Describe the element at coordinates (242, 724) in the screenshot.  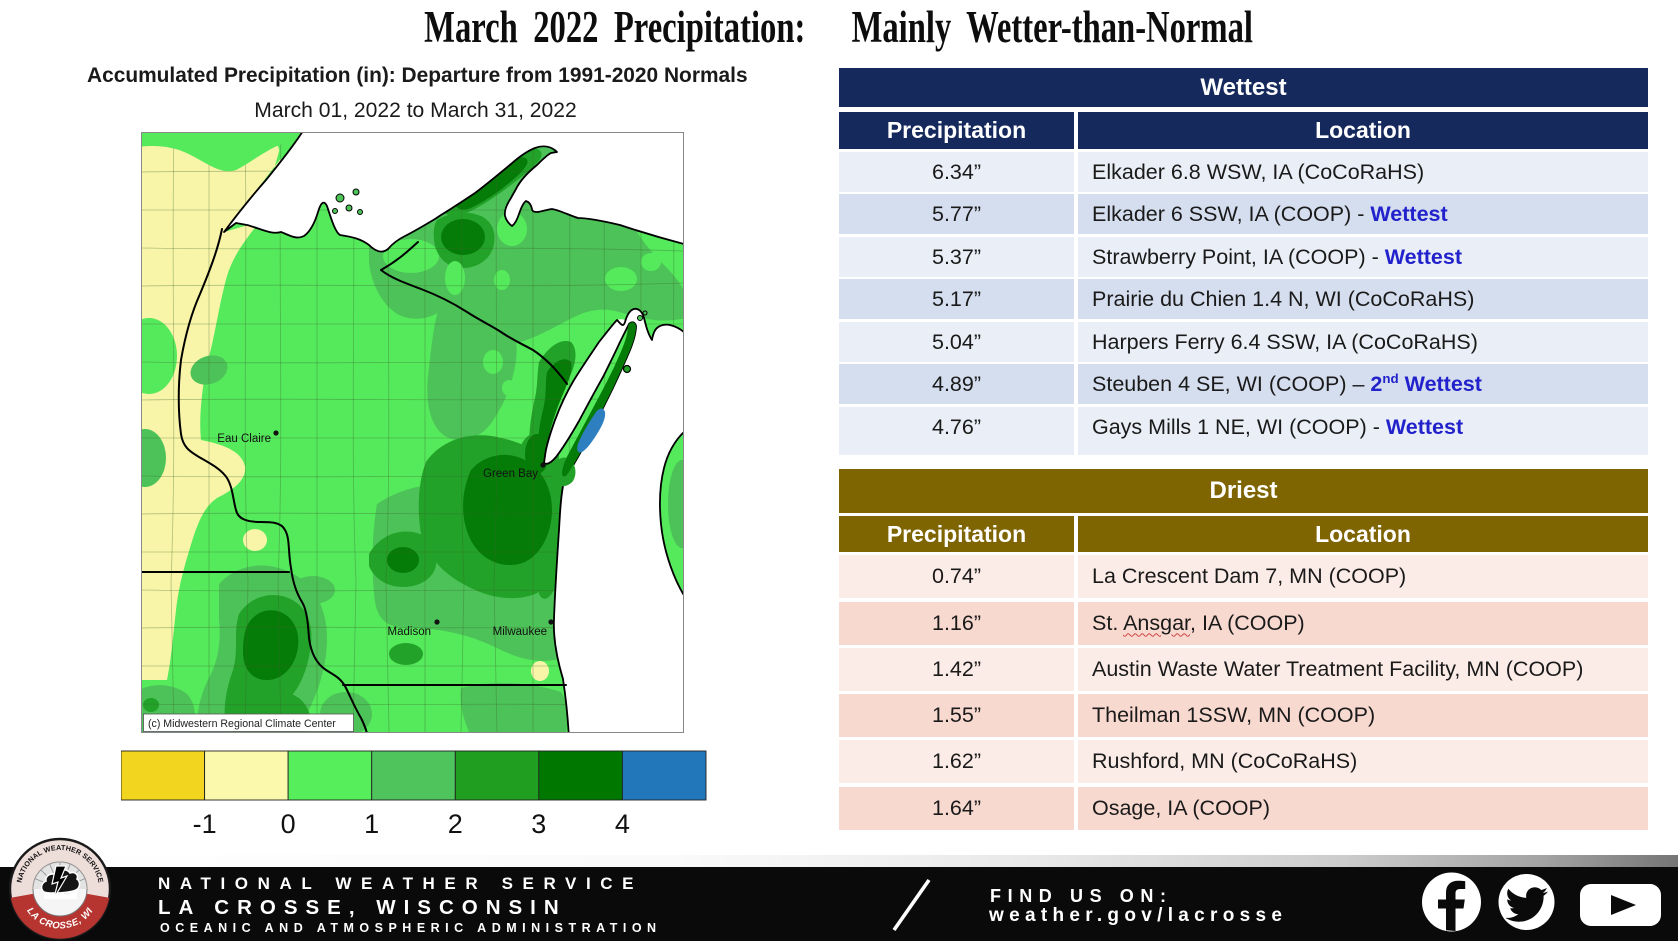
I see `svg-text:(c) Midwestern Regional Climat: (c) Midwestern Regional Climate Center` at that location.